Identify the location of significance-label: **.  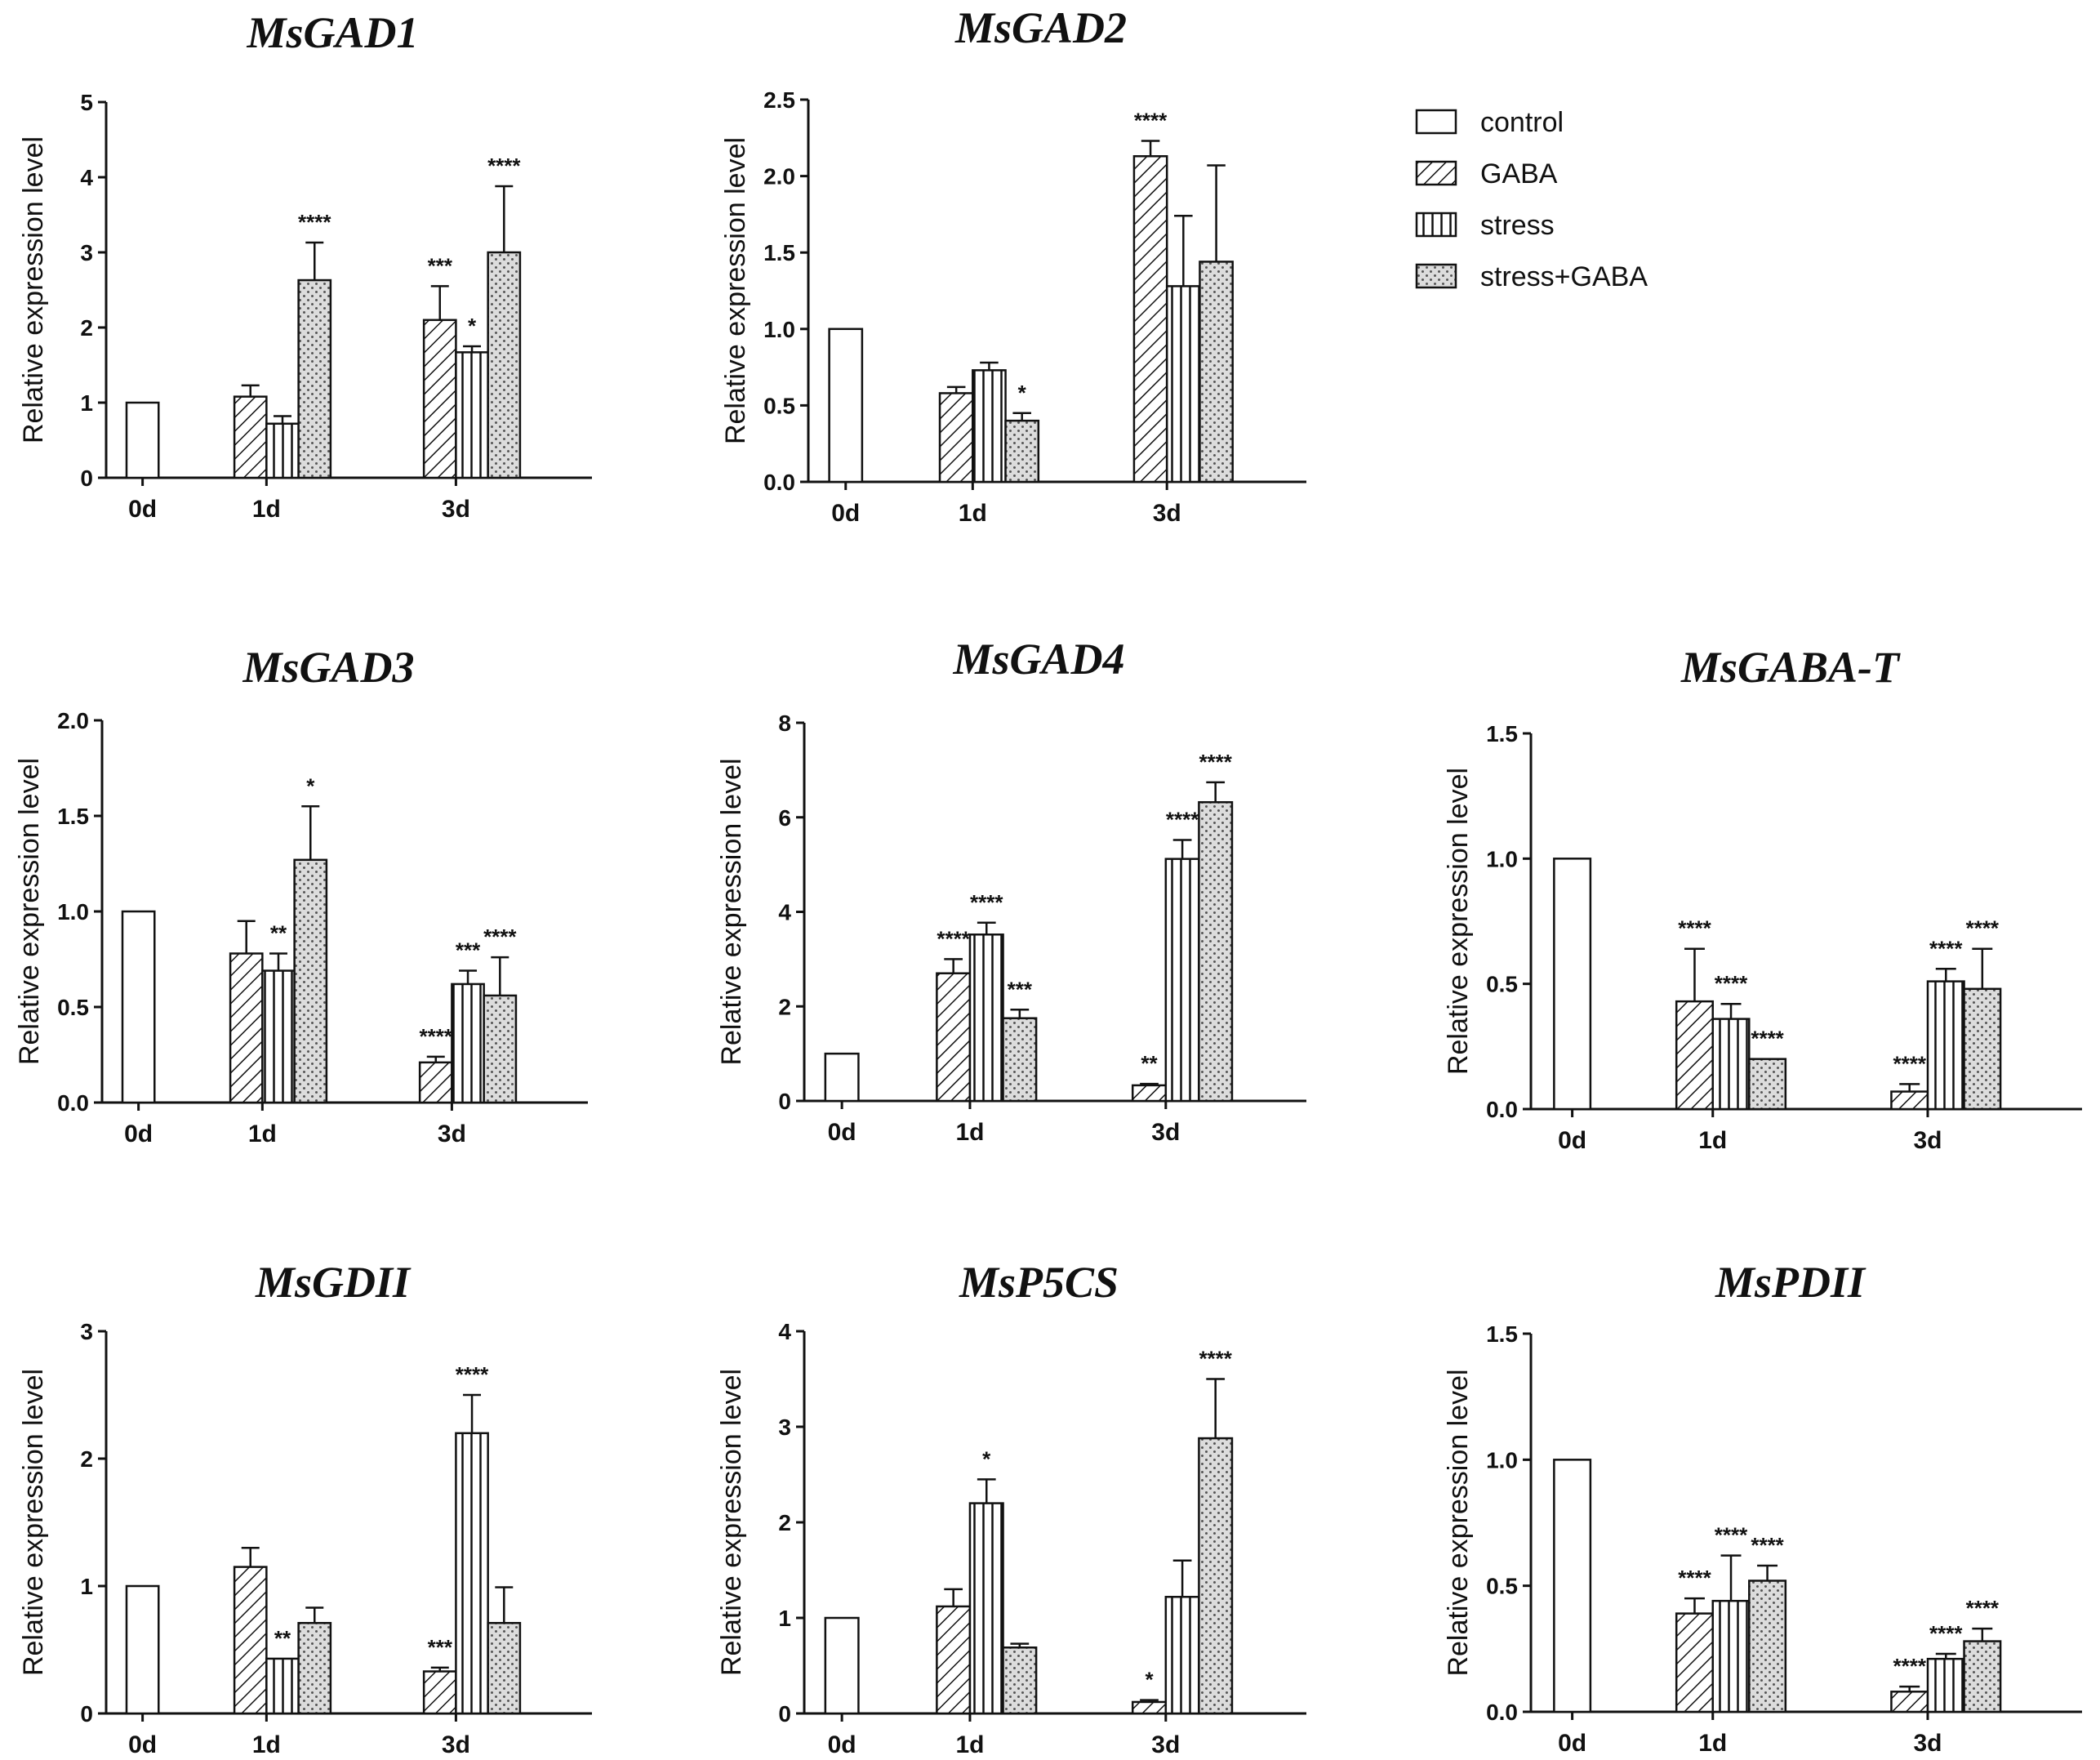
(1149, 1063).